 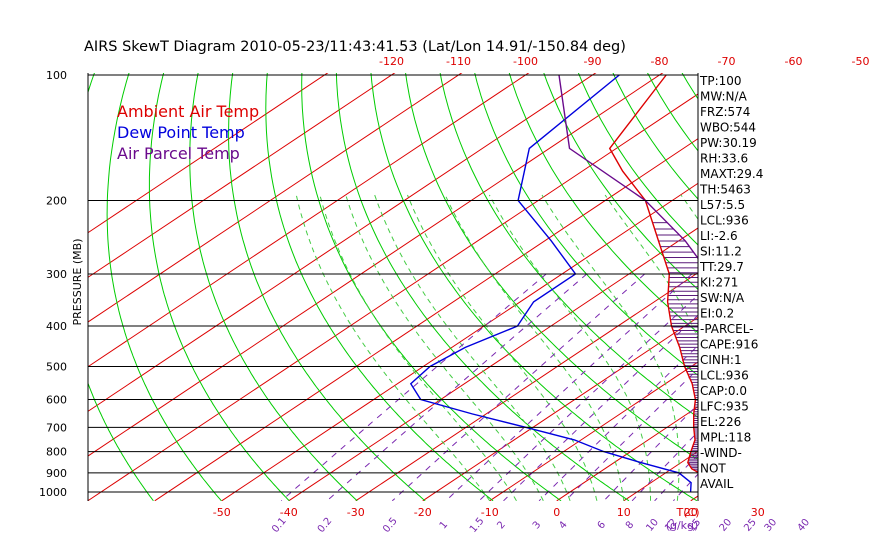 I want to click on index-value: MPL:118, so click(x=725, y=438).